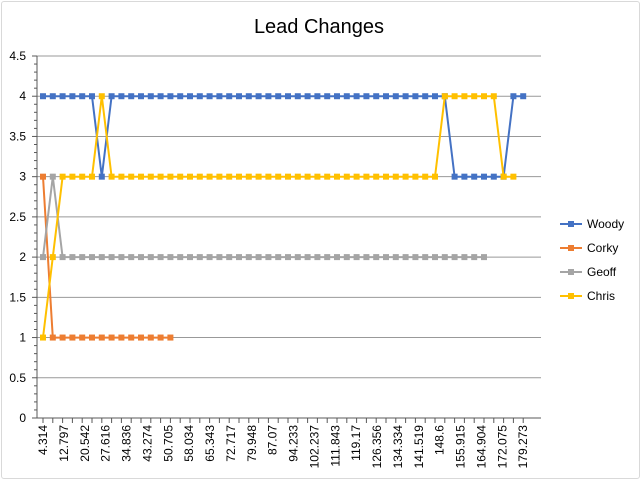 The width and height of the screenshot is (641, 480). Describe the element at coordinates (252, 443) in the screenshot. I see `x-tick-label: 79.948` at that location.